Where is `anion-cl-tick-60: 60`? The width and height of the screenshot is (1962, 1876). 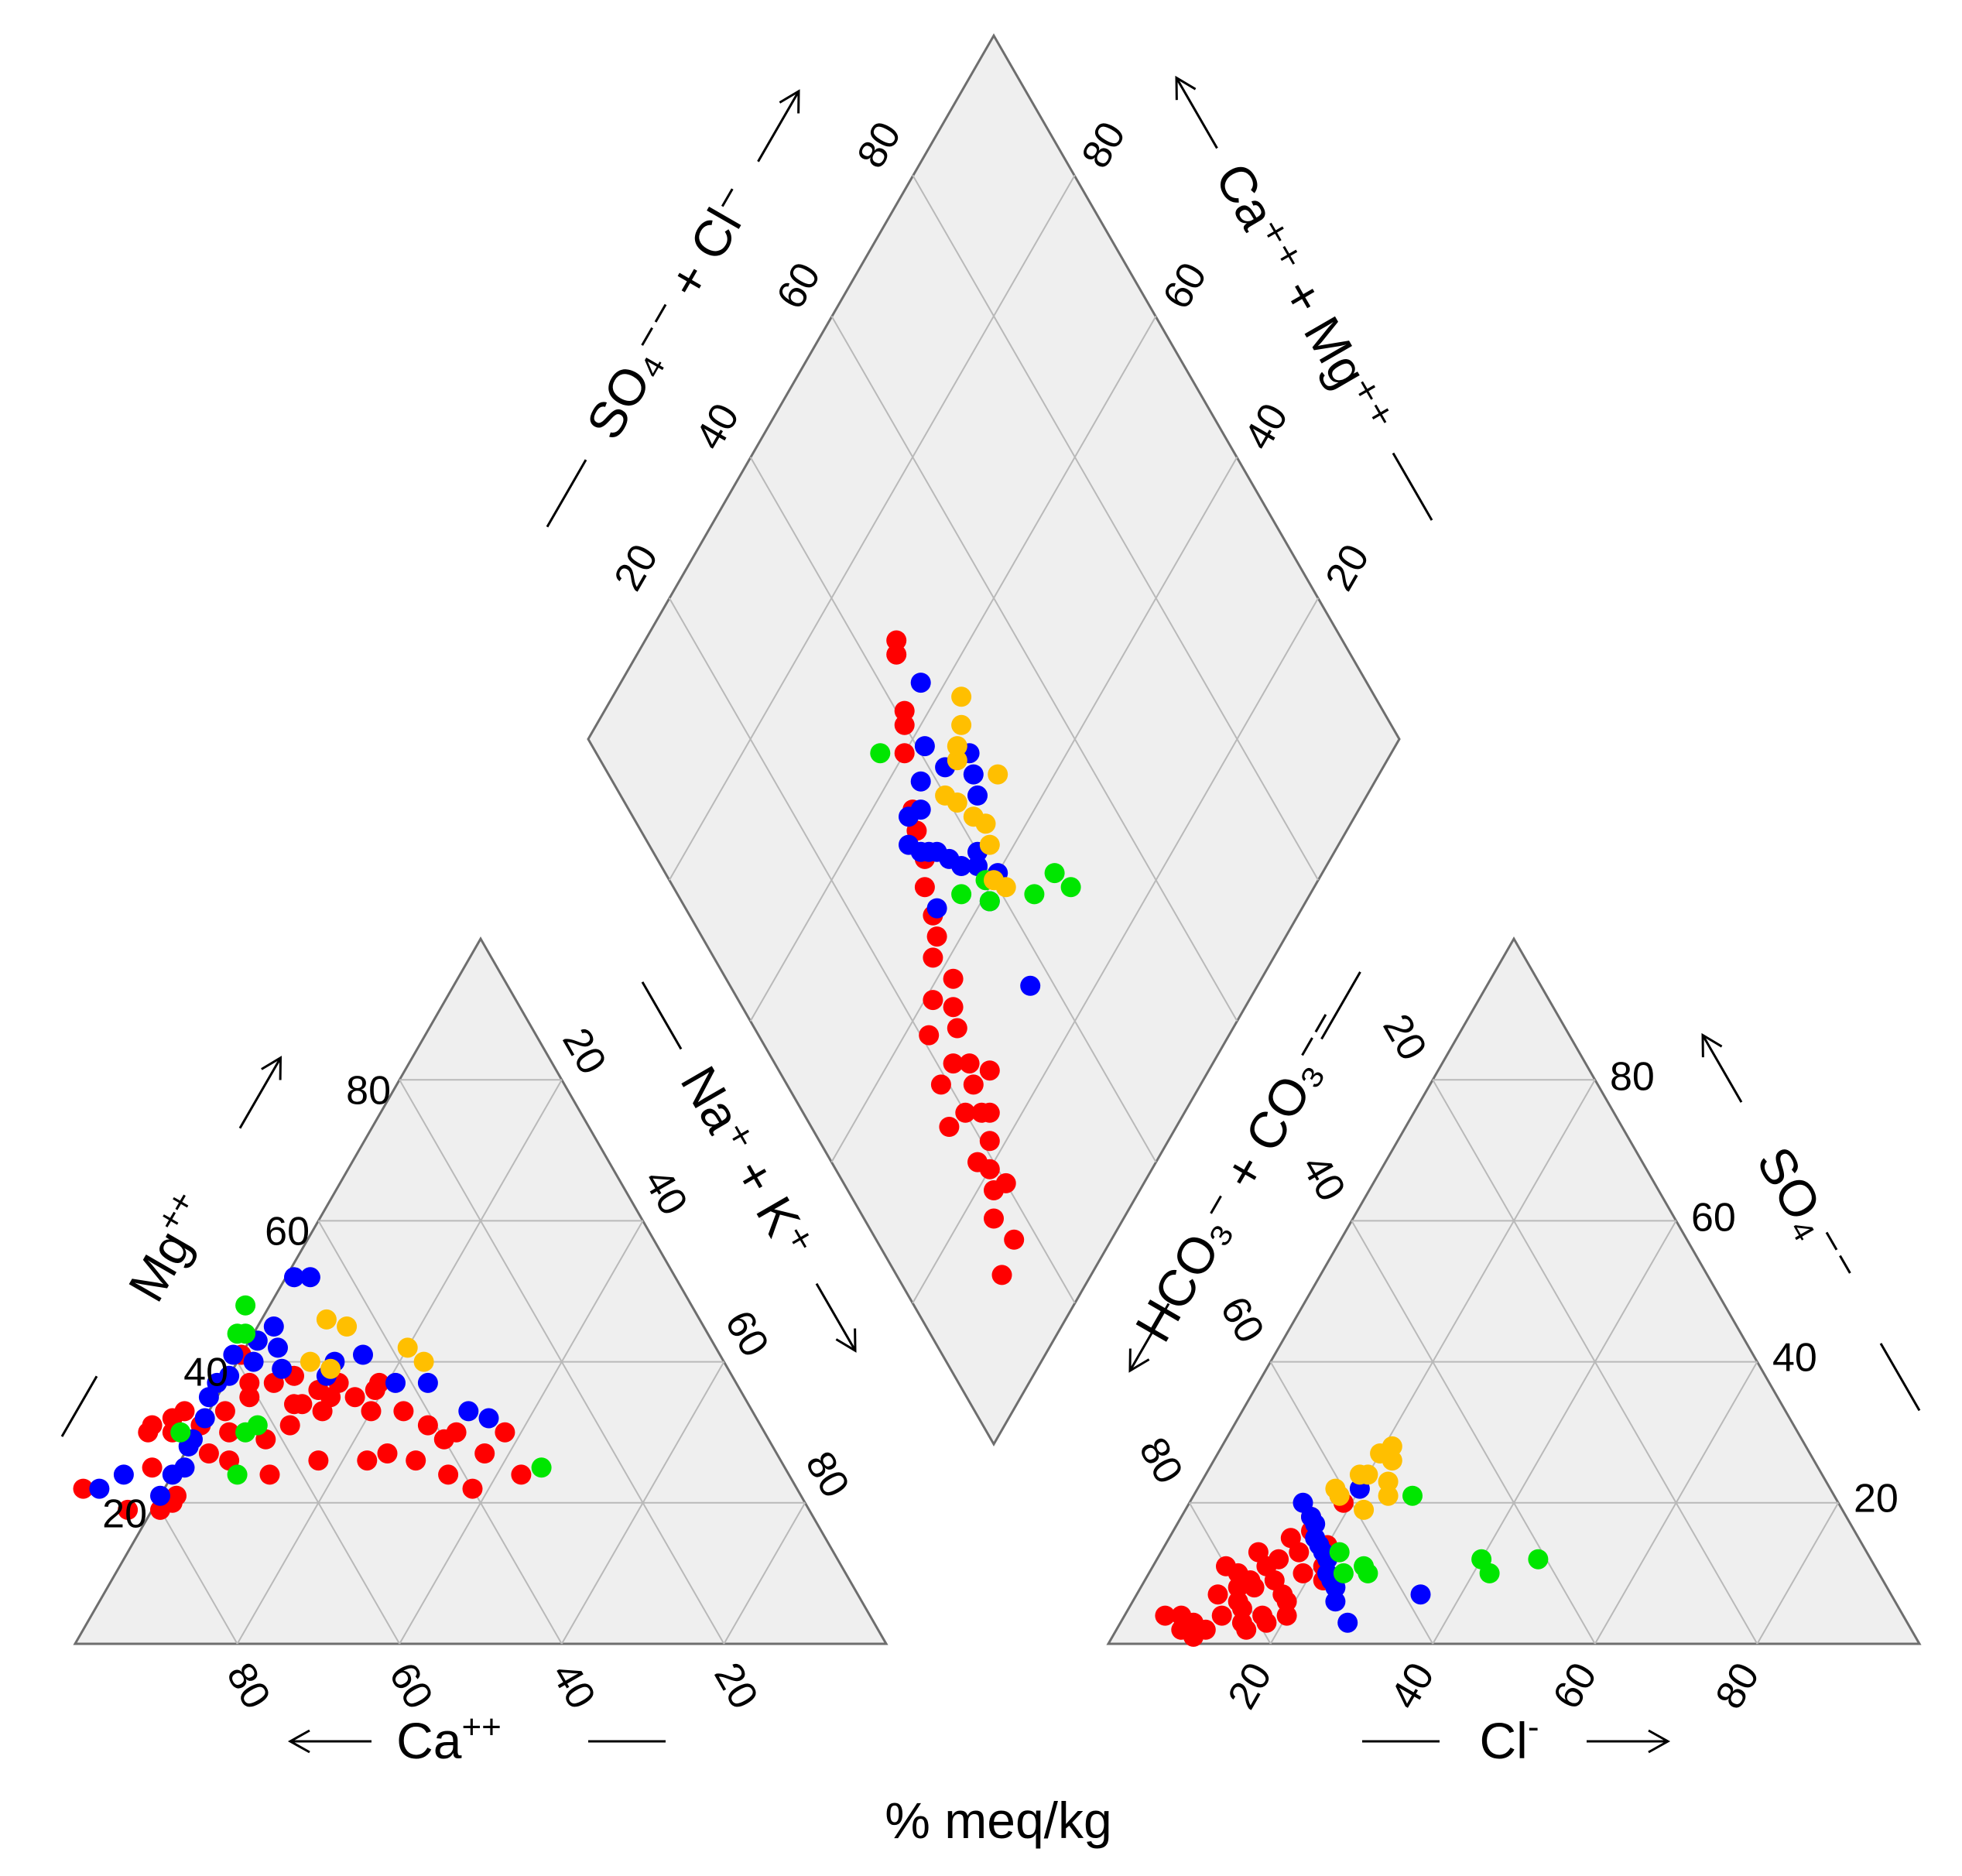 anion-cl-tick-60: 60 is located at coordinates (1575, 1686).